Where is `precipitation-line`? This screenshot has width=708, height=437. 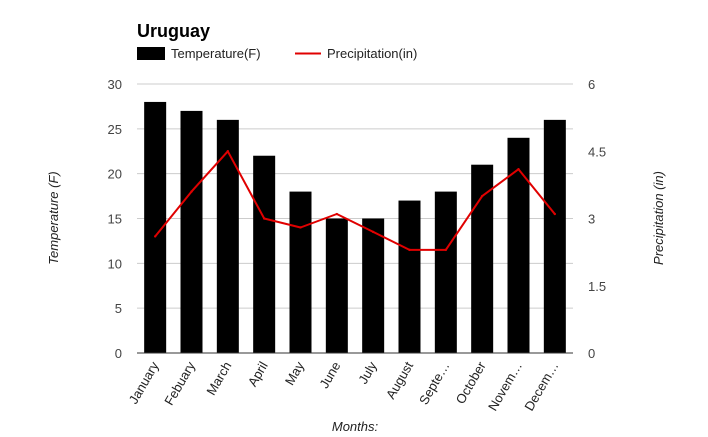
precipitation-line is located at coordinates (355, 201).